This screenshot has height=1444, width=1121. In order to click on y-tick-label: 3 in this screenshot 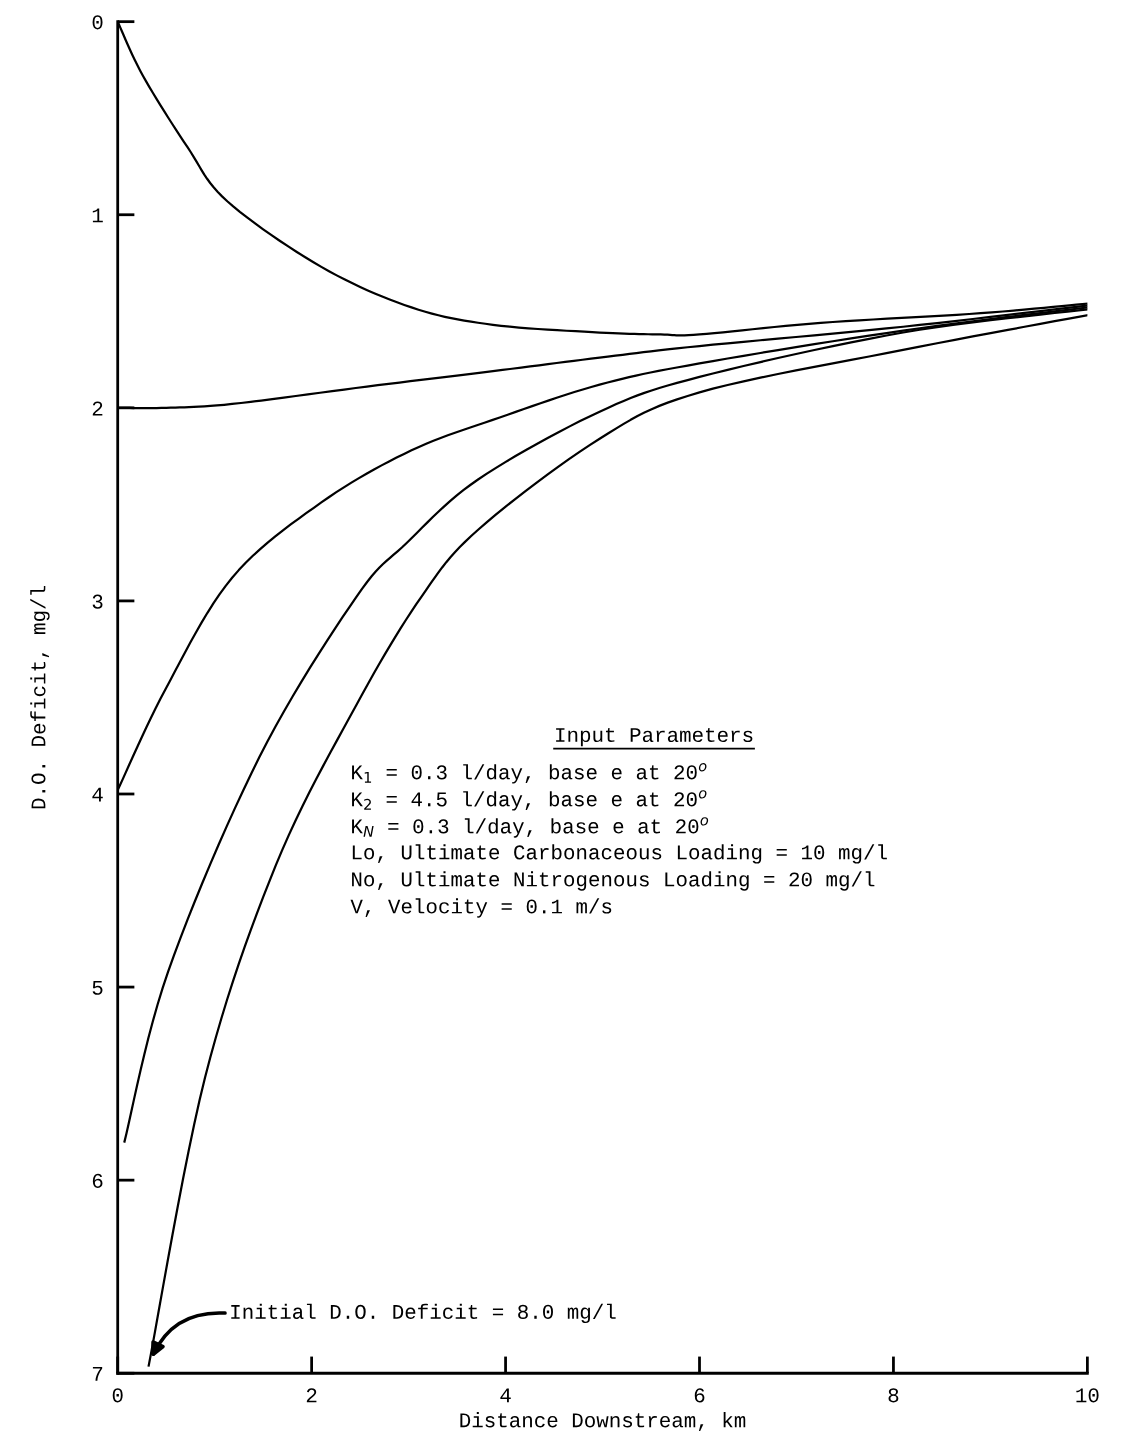, I will do `click(97, 601)`.